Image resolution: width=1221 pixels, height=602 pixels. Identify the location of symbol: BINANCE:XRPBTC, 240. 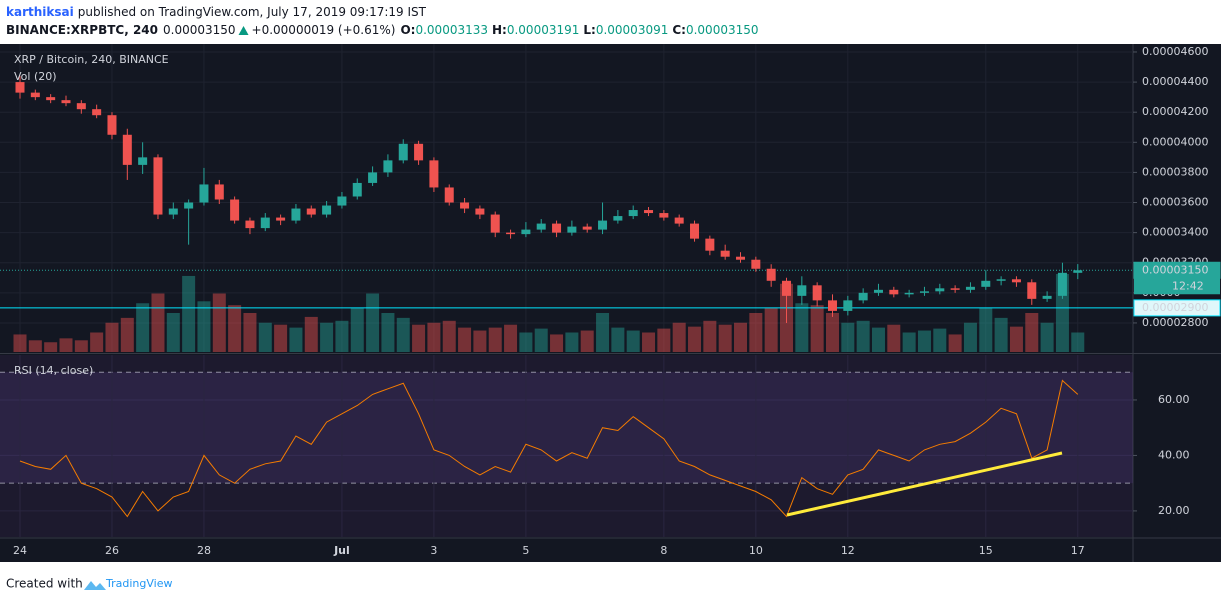
(82, 30).